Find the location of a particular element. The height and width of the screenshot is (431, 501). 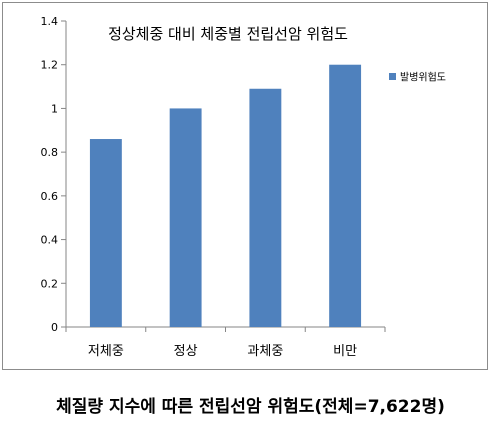

y-tick-label: 1.2 is located at coordinates (50, 65).